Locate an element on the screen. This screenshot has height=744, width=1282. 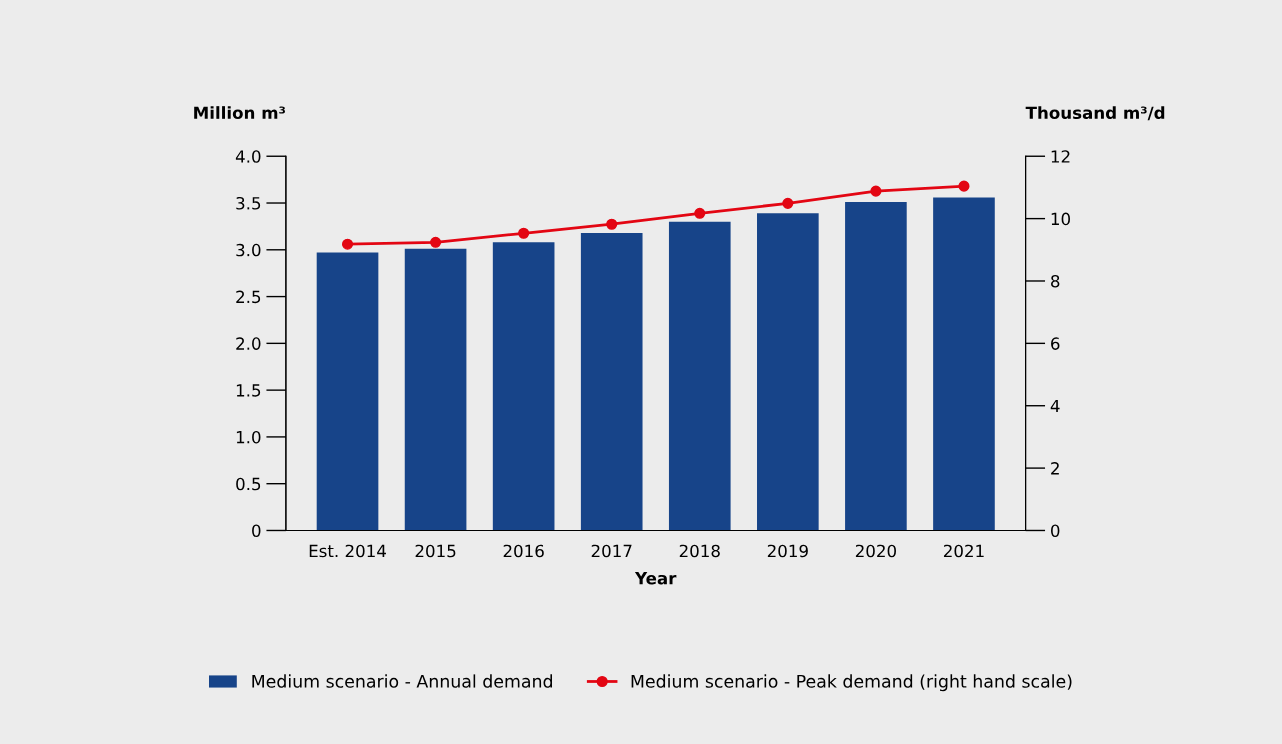
y-tick-label: 4.0 is located at coordinates (248, 156).